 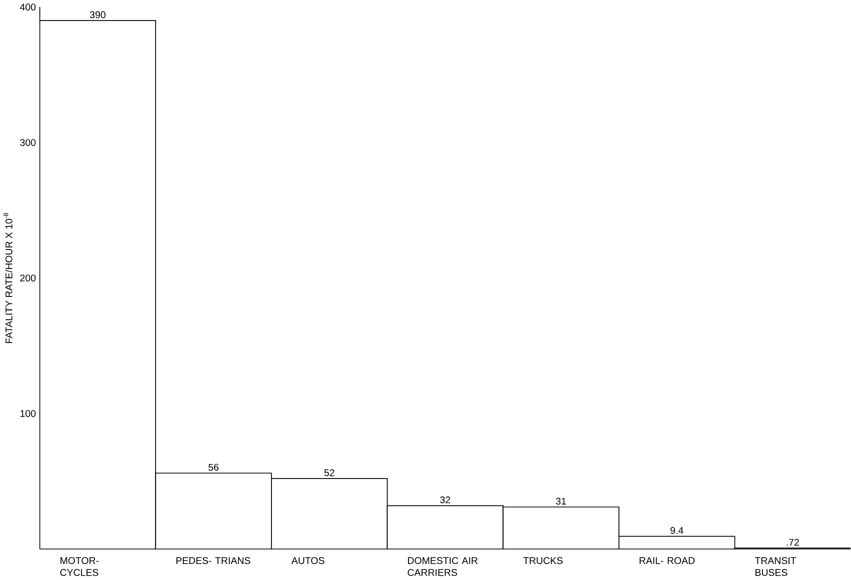 I want to click on y-tick-label: 300, so click(x=28, y=142).